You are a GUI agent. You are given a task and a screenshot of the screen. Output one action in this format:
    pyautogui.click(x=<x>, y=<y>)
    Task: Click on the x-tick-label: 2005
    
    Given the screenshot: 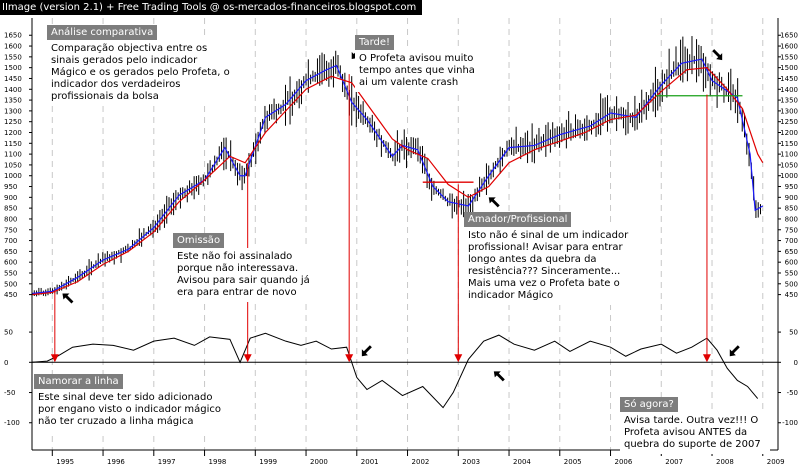 What is the action you would take?
    pyautogui.click(x=573, y=462)
    